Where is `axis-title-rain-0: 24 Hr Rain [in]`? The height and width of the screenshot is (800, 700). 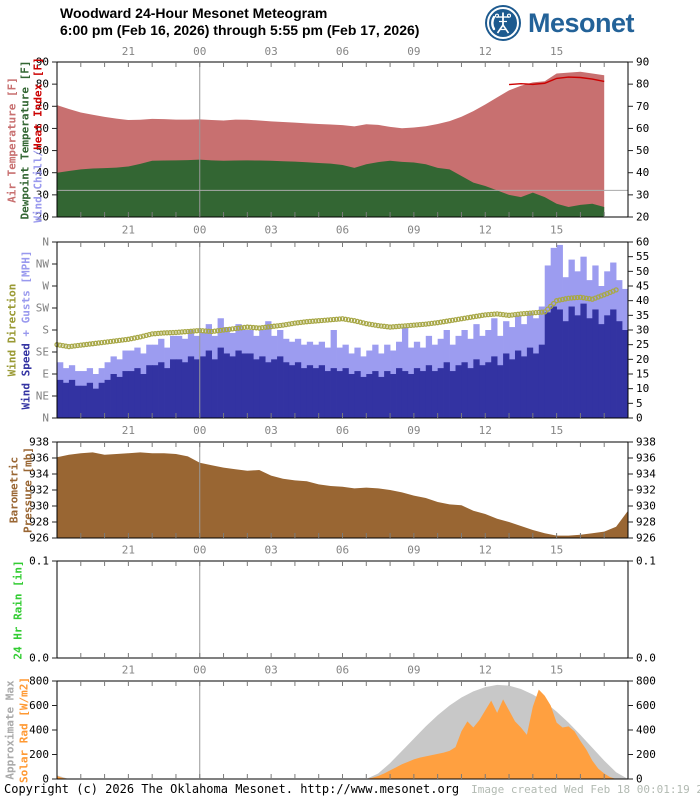
axis-title-rain-0: 24 Hr Rain [in] is located at coordinates (18, 609).